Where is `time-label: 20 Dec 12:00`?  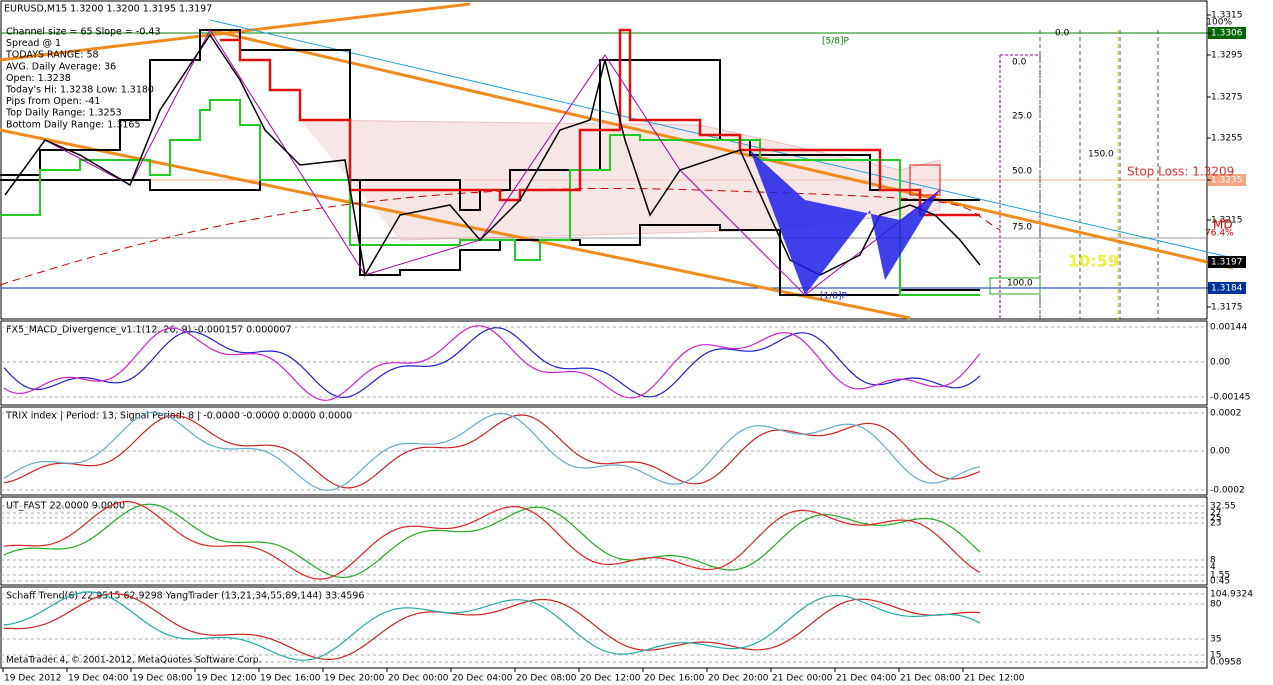
time-label: 20 Dec 12:00 is located at coordinates (610, 679).